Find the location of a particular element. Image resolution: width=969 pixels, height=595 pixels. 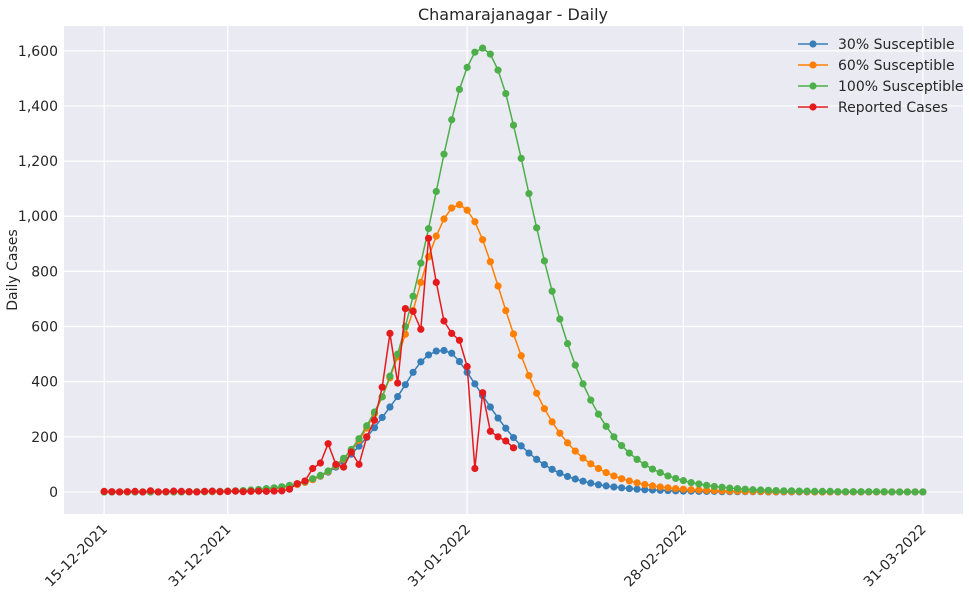

y-tick-label: 800 is located at coordinates (44, 272).